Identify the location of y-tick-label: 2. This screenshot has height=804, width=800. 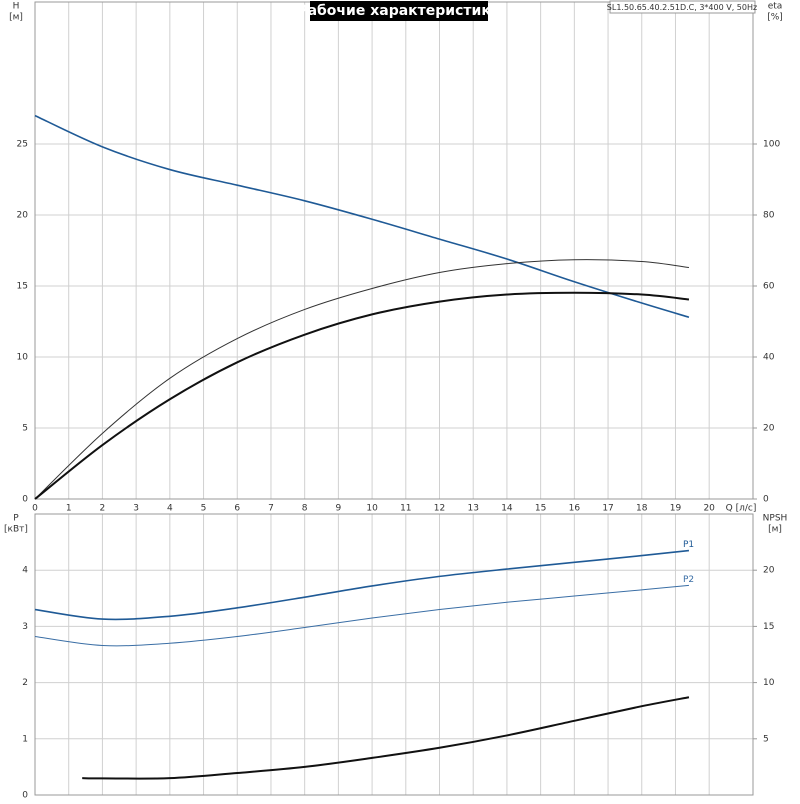
(25, 683).